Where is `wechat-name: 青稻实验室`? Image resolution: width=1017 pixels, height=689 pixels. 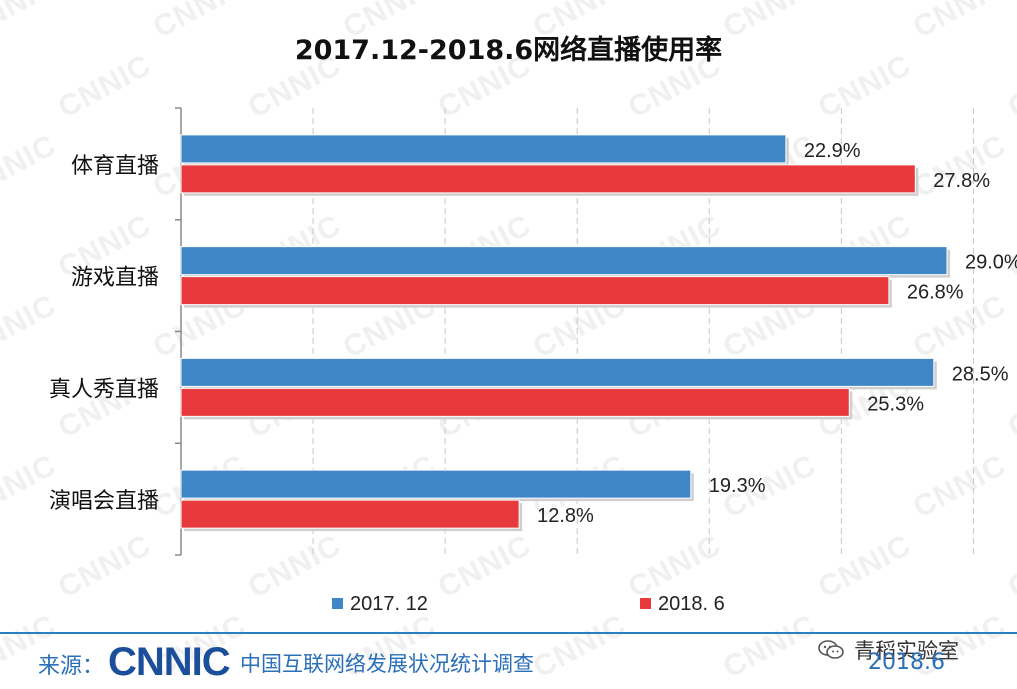 wechat-name: 青稻实验室 is located at coordinates (906, 651).